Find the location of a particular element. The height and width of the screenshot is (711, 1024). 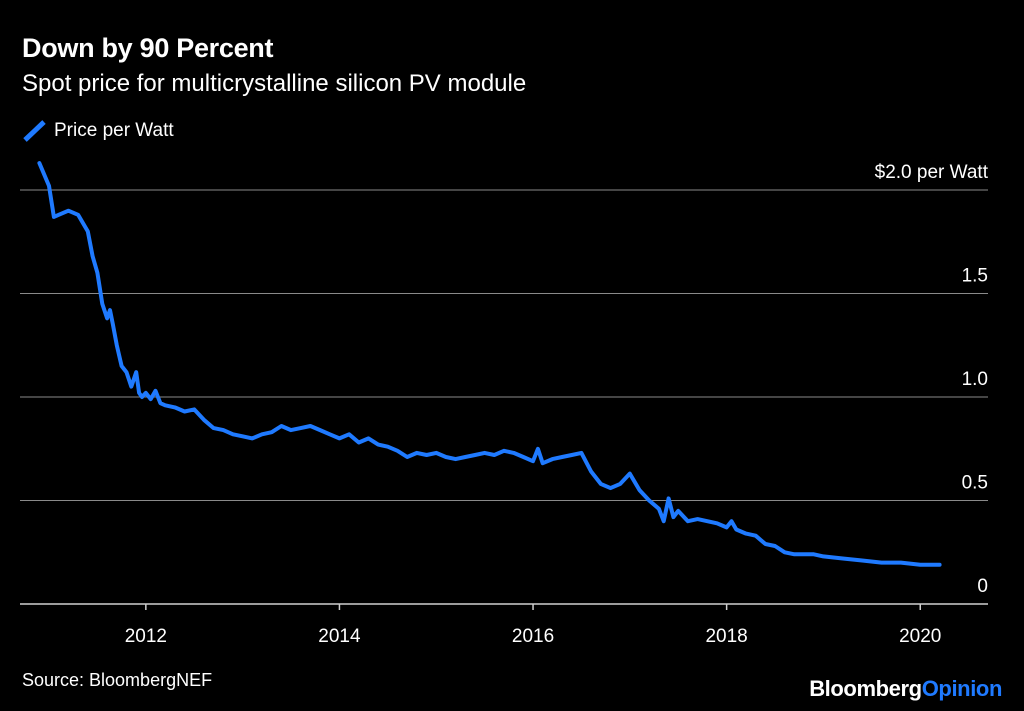

y-tick-label: $2.0 per Watt is located at coordinates (932, 172).